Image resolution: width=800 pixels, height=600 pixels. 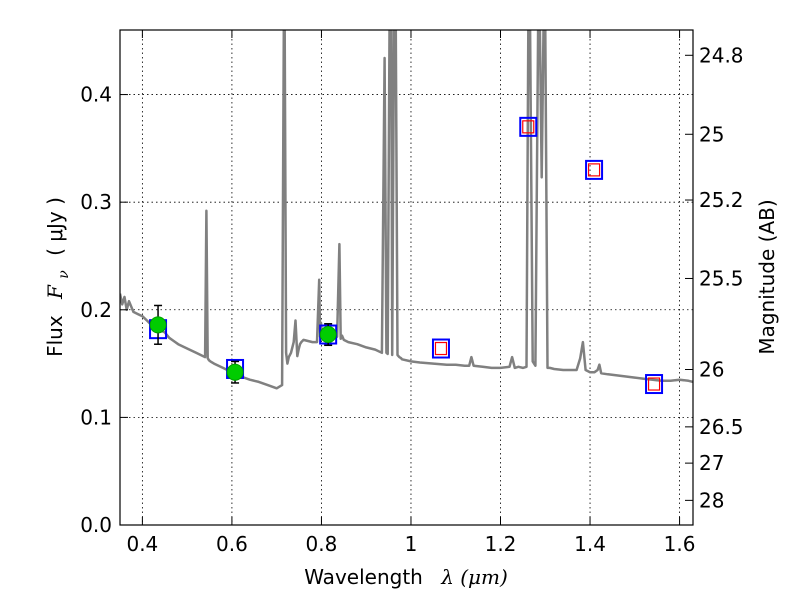 What do you see at coordinates (711, 463) in the screenshot?
I see `y2-tick-label: 27` at bounding box center [711, 463].